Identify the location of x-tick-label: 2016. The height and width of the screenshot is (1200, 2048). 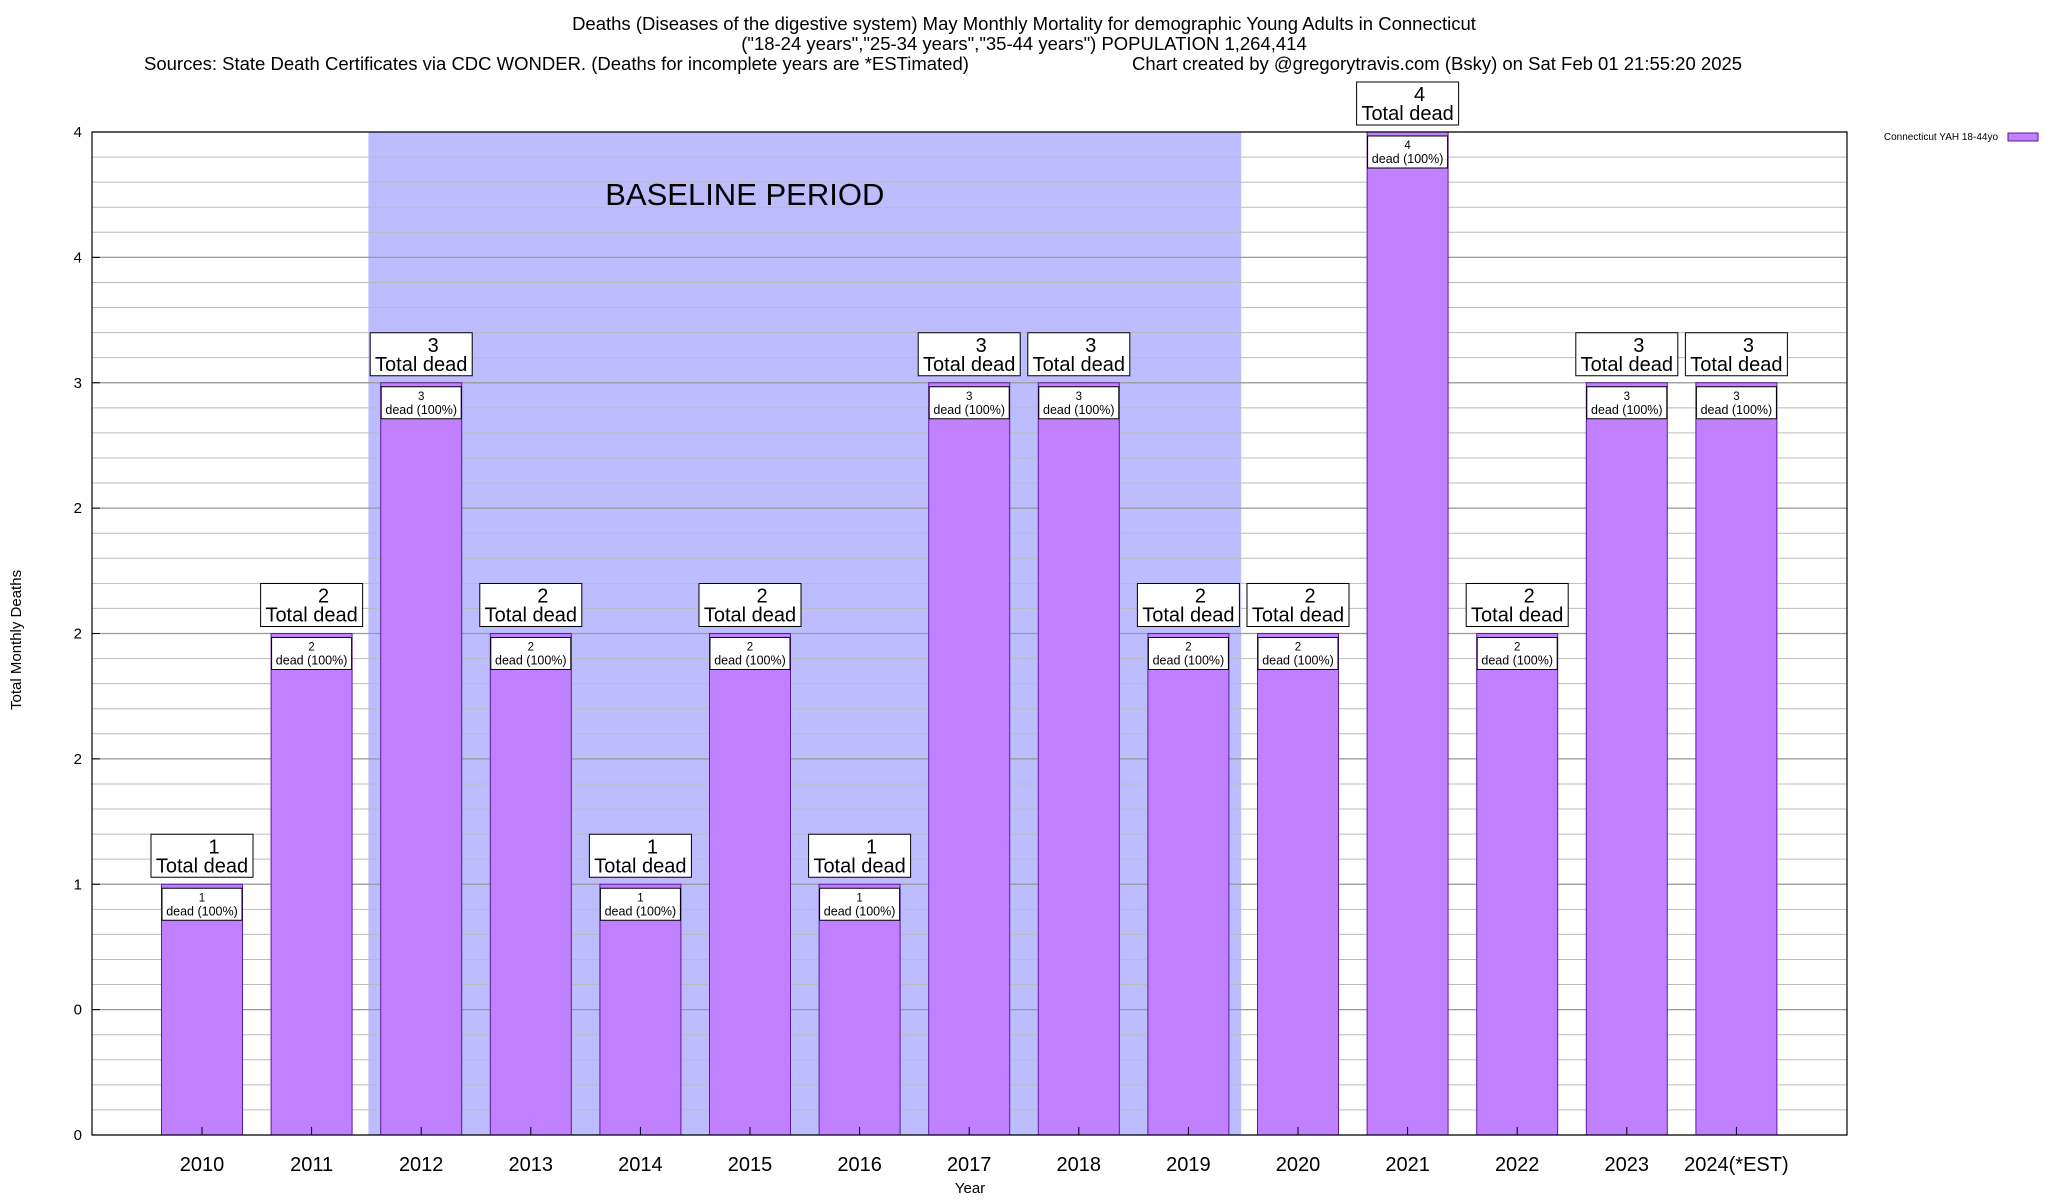
(859, 1165).